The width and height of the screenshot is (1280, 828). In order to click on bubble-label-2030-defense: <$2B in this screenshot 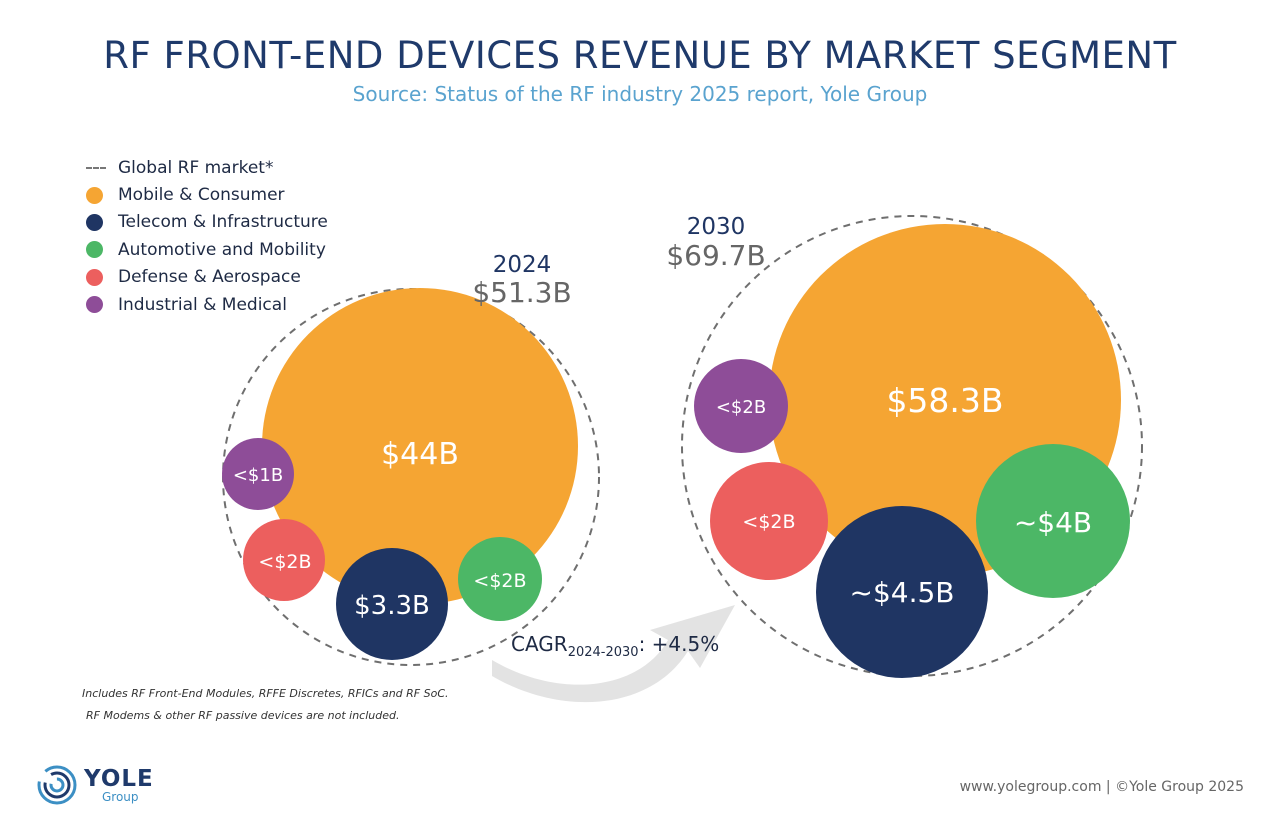, I will do `click(768, 522)`.